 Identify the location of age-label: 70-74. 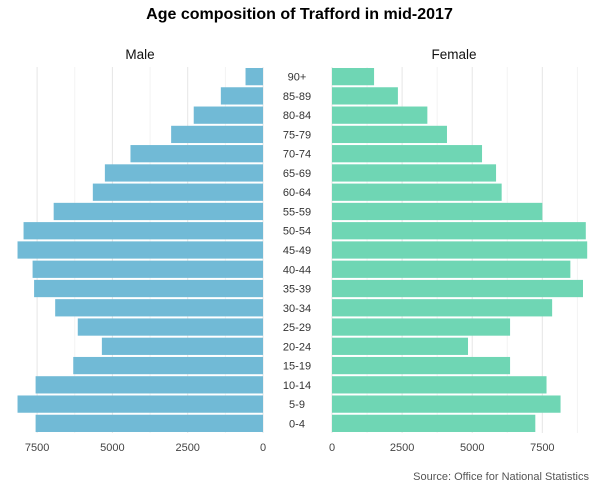
(297, 155).